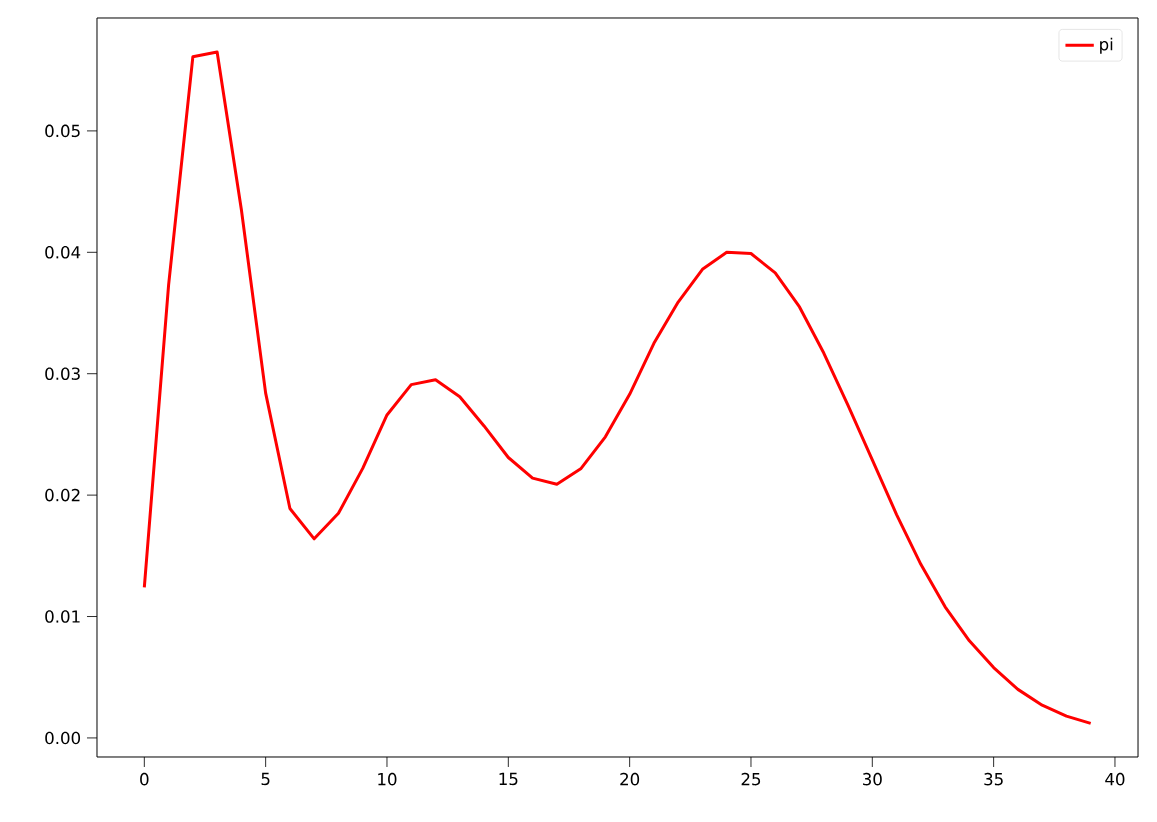 This screenshot has height=822, width=1157. Describe the element at coordinates (751, 779) in the screenshot. I see `x-tick-label: 25` at that location.